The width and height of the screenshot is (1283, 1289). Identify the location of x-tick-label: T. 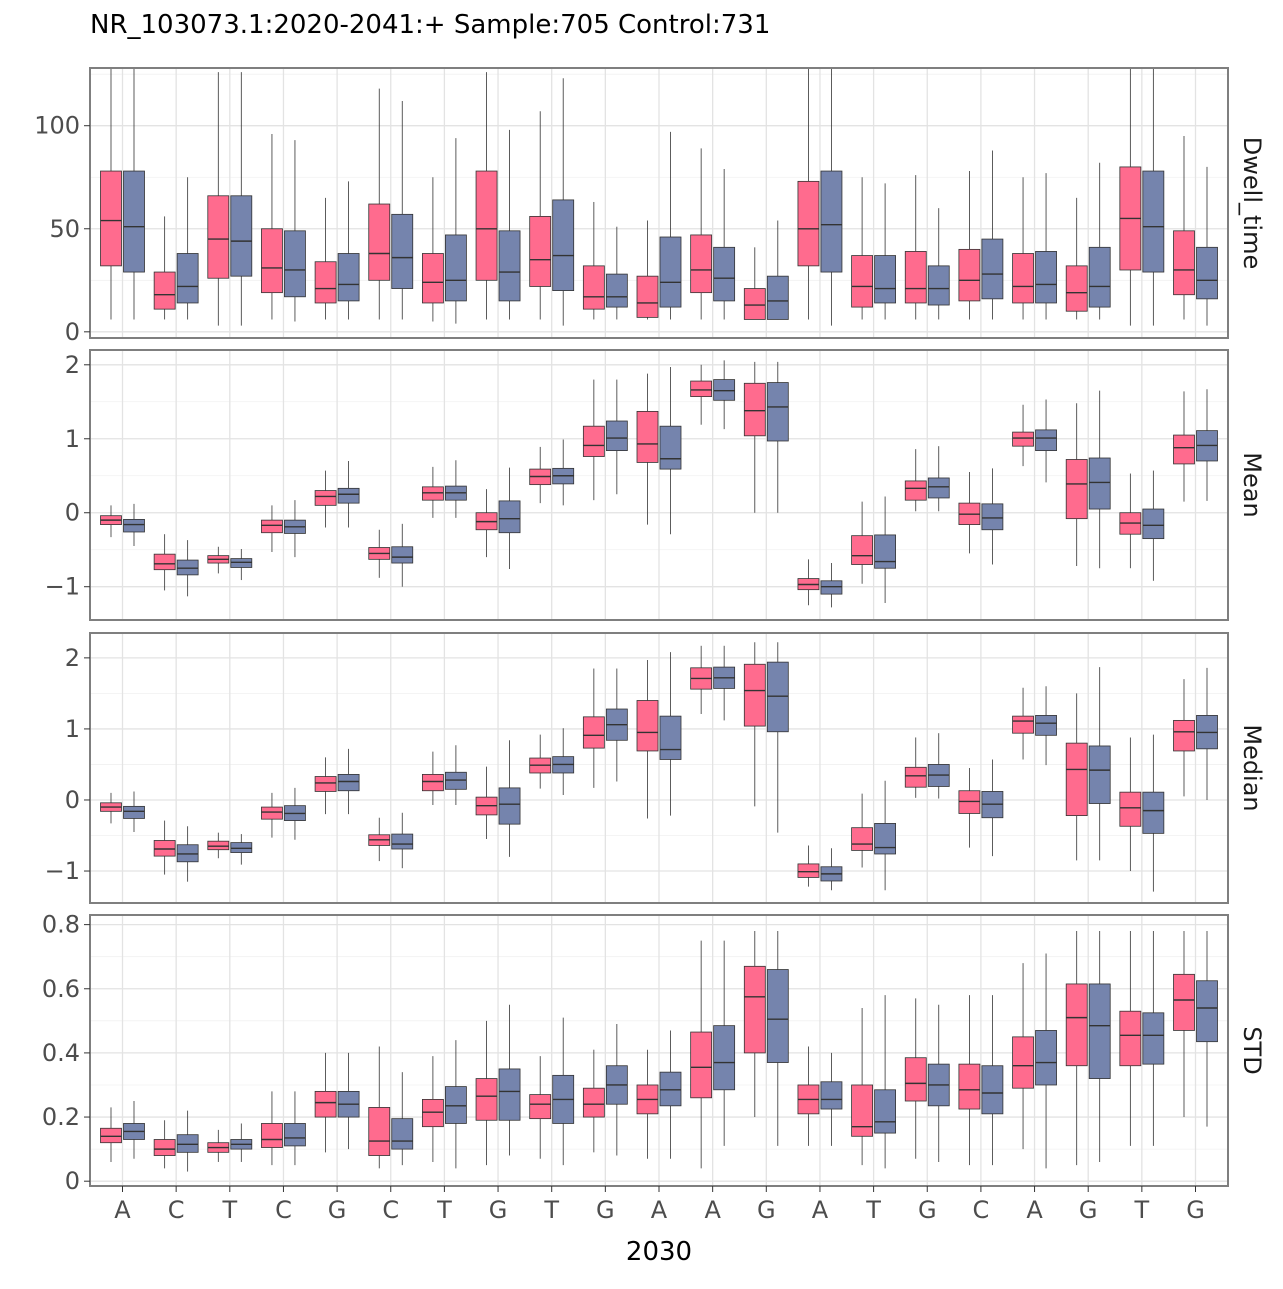
(229, 1210).